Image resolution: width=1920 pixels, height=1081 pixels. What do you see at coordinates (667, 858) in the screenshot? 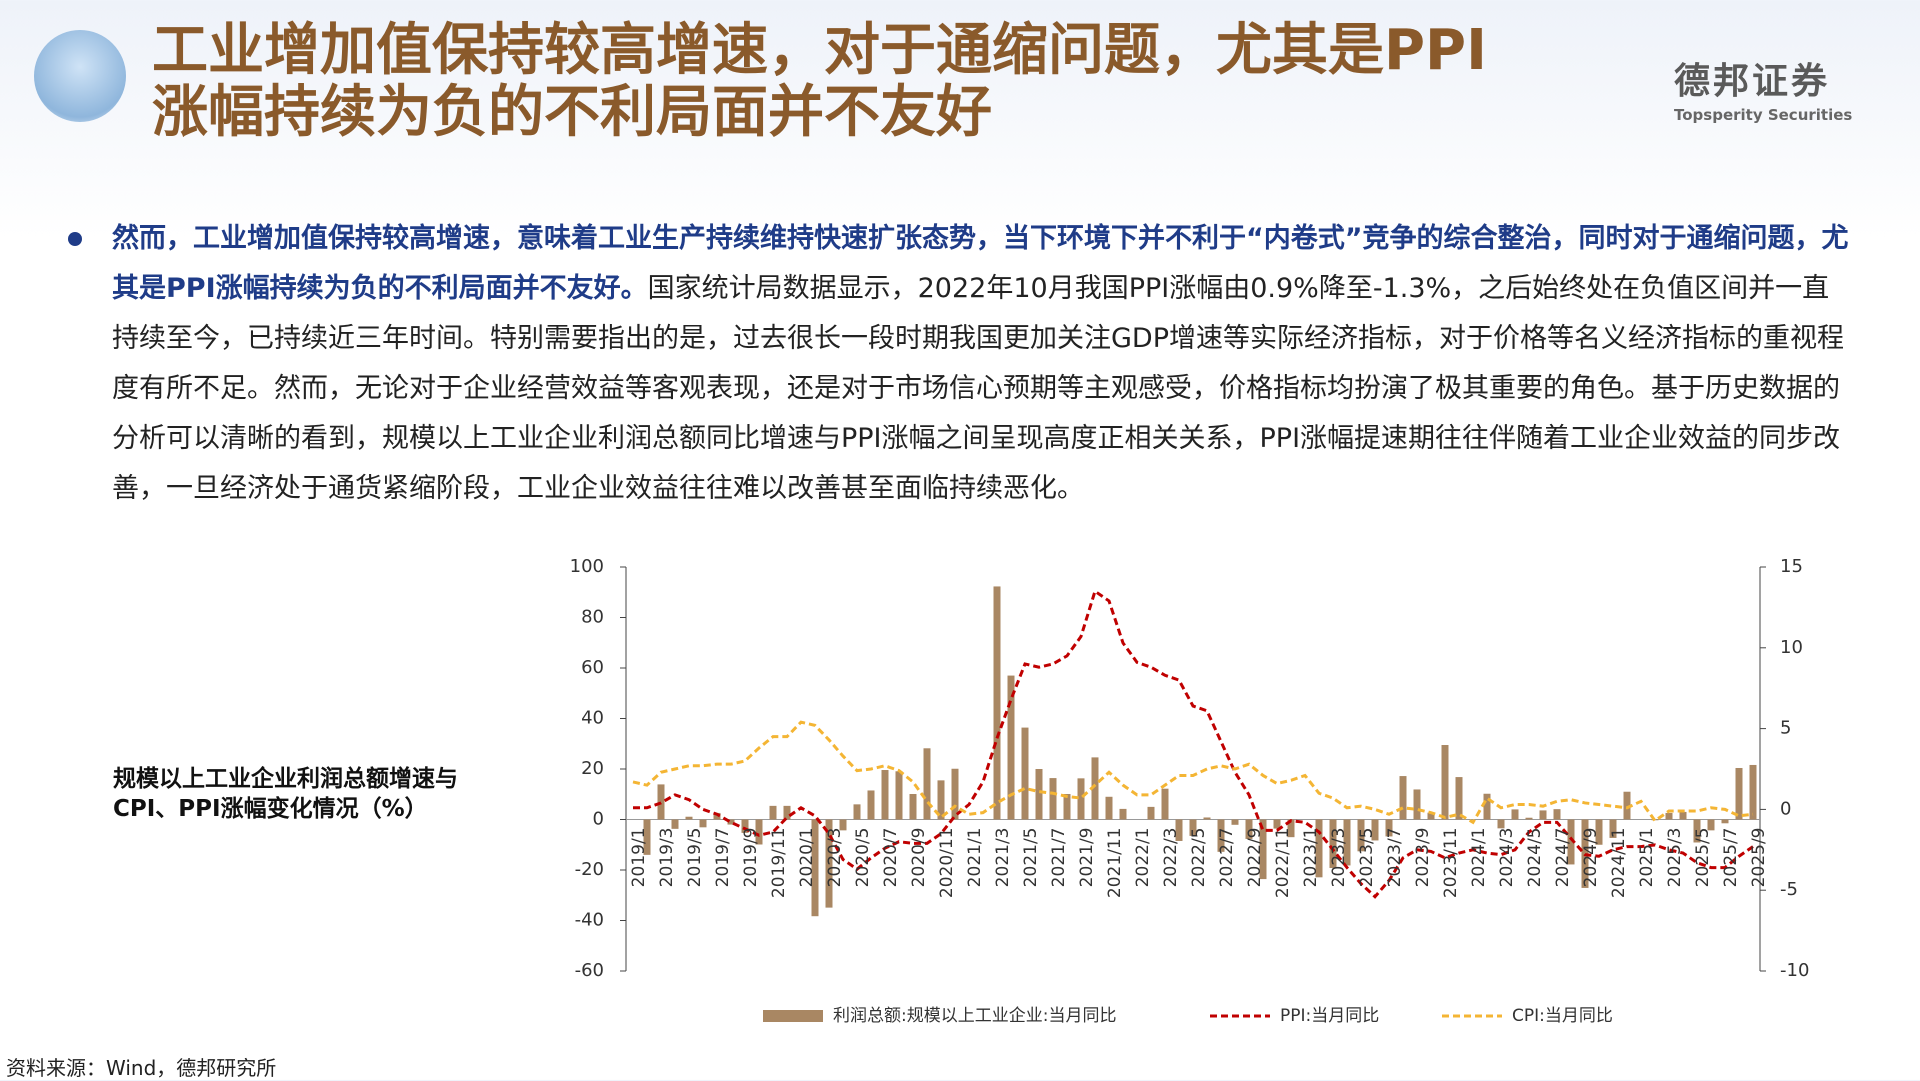
I see `x-tick-label: 2019/3` at bounding box center [667, 858].